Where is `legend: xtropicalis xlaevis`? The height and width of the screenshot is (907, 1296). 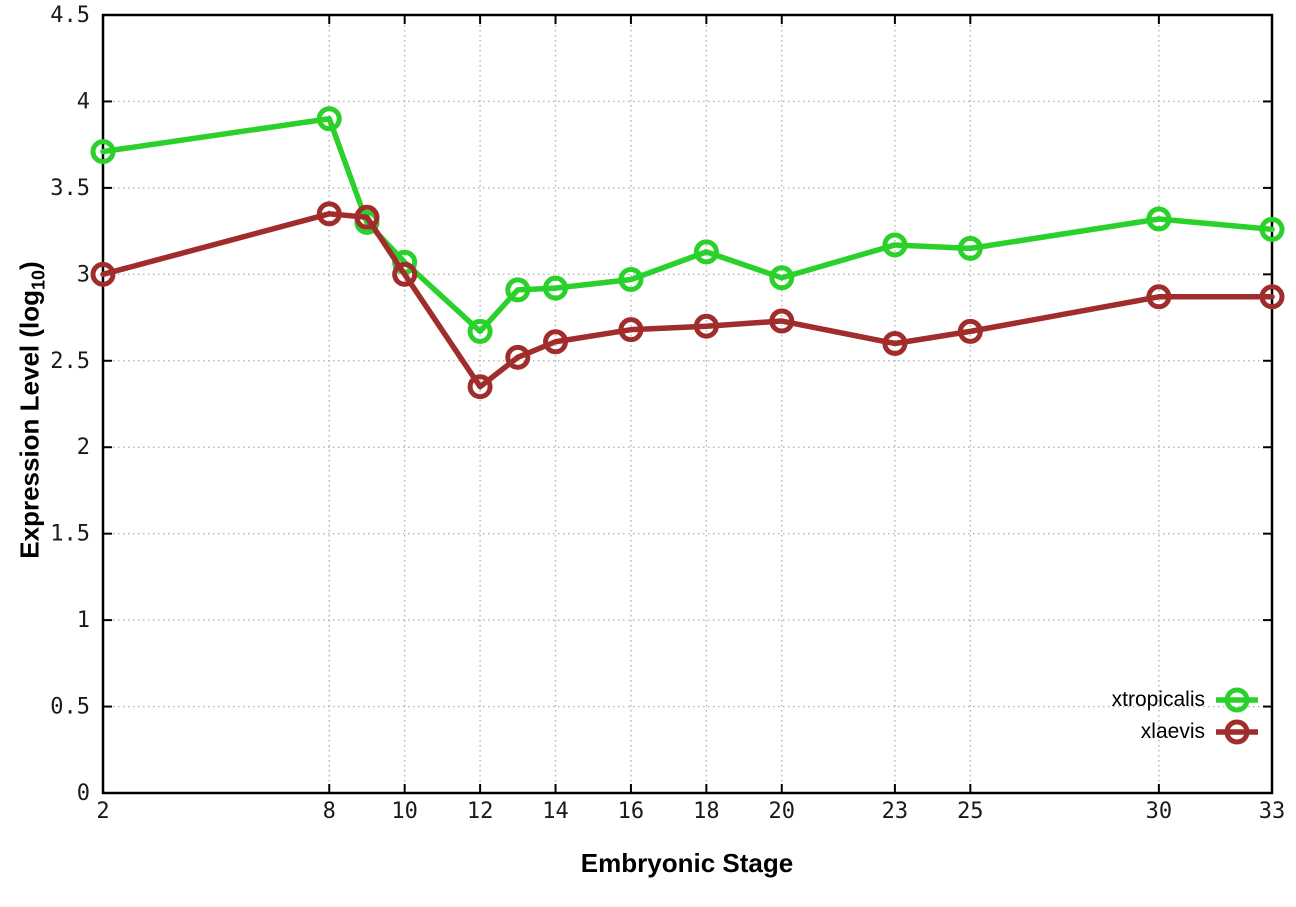 legend: xtropicalis xlaevis is located at coordinates (1186, 716).